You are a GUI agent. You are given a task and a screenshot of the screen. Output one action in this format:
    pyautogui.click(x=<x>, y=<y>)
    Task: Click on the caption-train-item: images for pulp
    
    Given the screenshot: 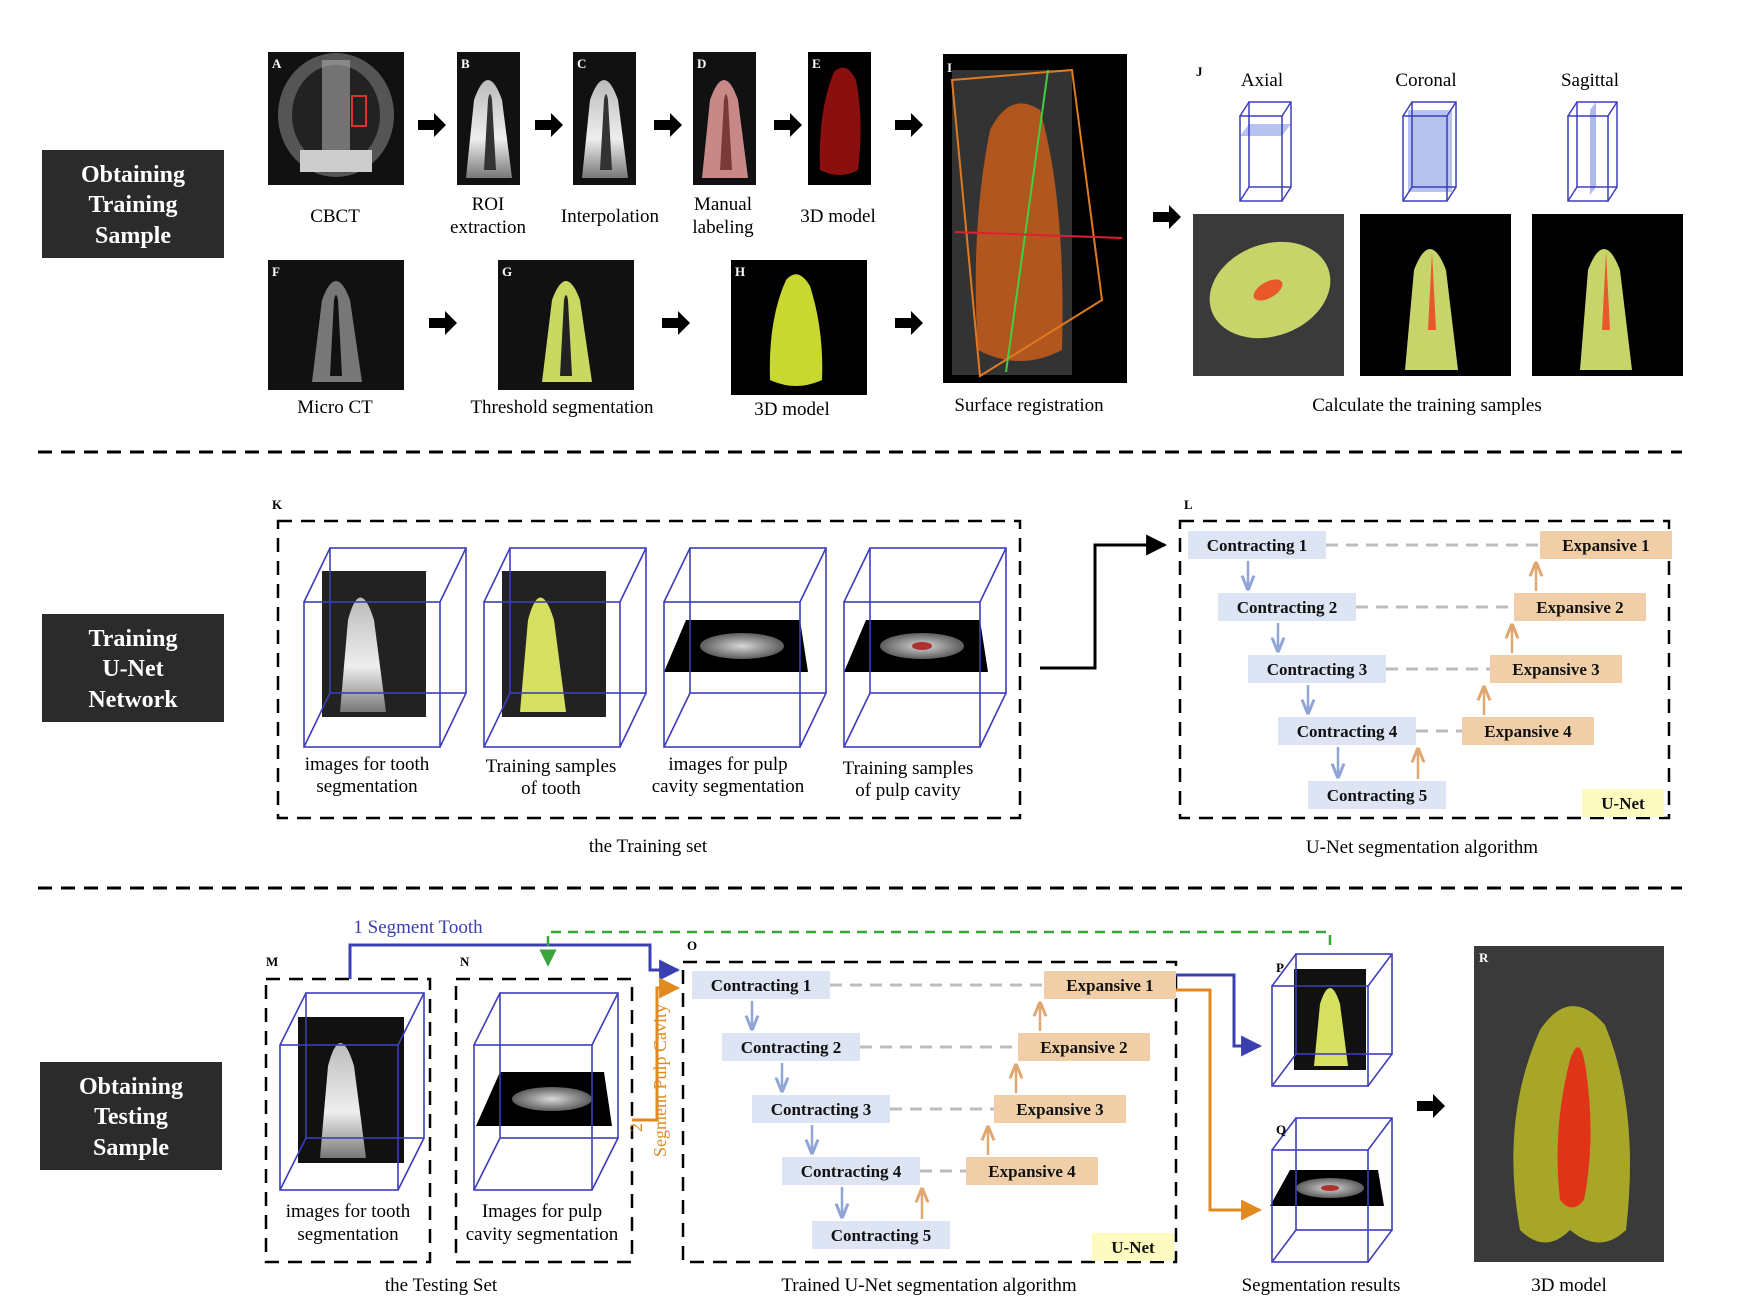 What is the action you would take?
    pyautogui.click(x=727, y=764)
    